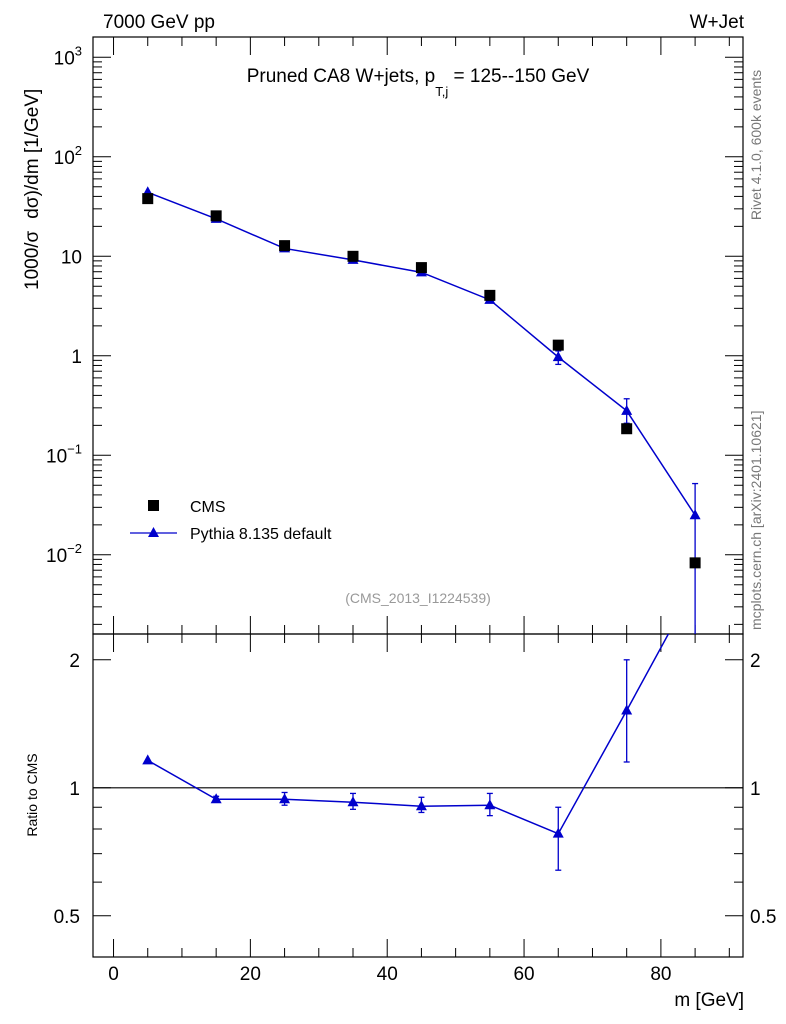 This screenshot has height=1024, width=786. Describe the element at coordinates (523, 974) in the screenshot. I see `x-tick-label: 60` at that location.